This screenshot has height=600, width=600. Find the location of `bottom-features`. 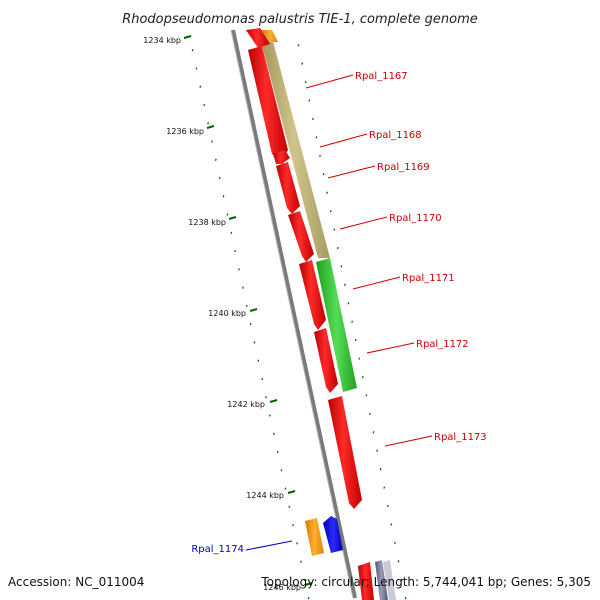

bottom-features is located at coordinates (385, 580).